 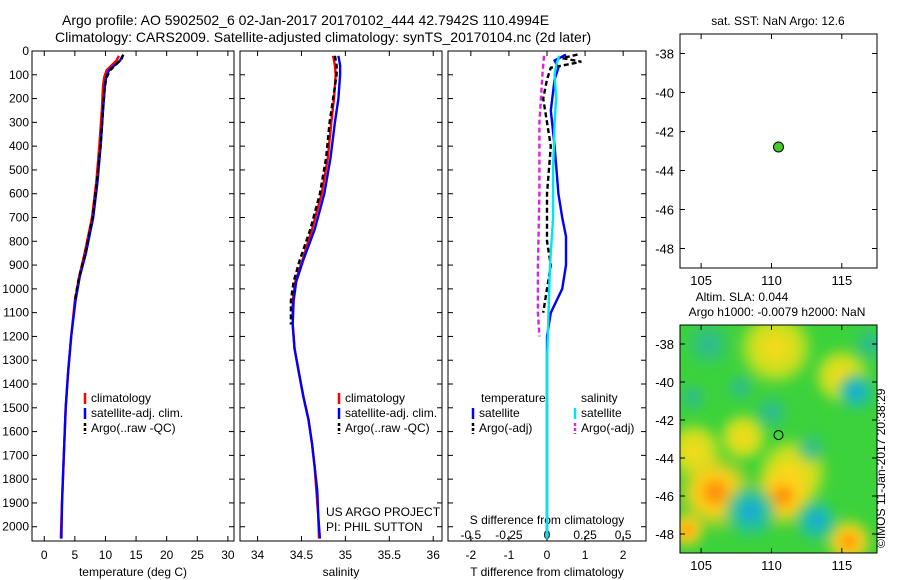 What do you see at coordinates (19, 122) in the screenshot?
I see `temperature-ytick-label: 300` at bounding box center [19, 122].